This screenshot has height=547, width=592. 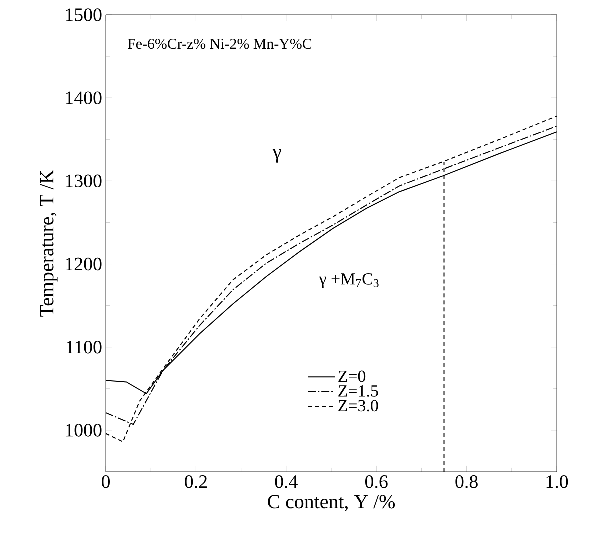 I want to click on legend-label: Z=1.5, so click(x=358, y=391).